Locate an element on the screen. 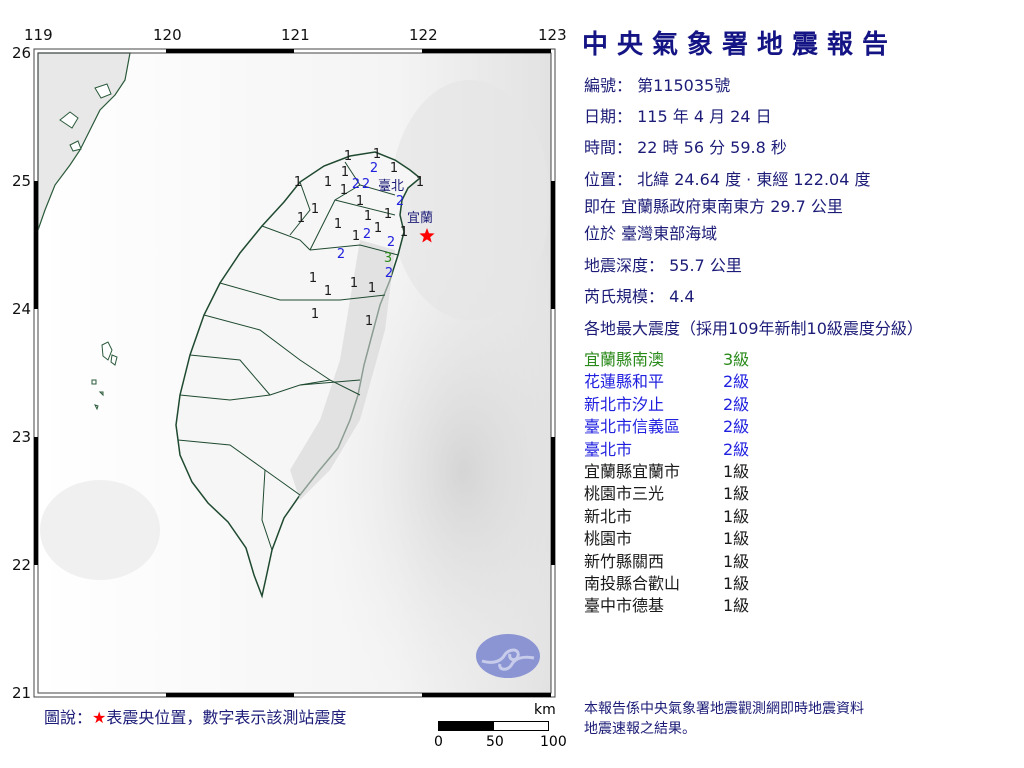  magnitude-value: 4.4 is located at coordinates (682, 296).